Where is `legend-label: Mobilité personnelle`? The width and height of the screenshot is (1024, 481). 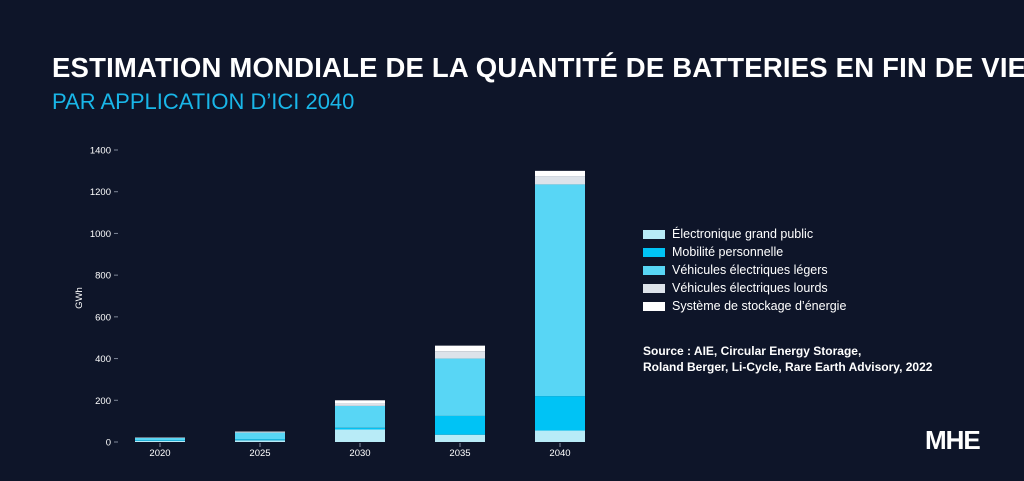 legend-label: Mobilité personnelle is located at coordinates (728, 252).